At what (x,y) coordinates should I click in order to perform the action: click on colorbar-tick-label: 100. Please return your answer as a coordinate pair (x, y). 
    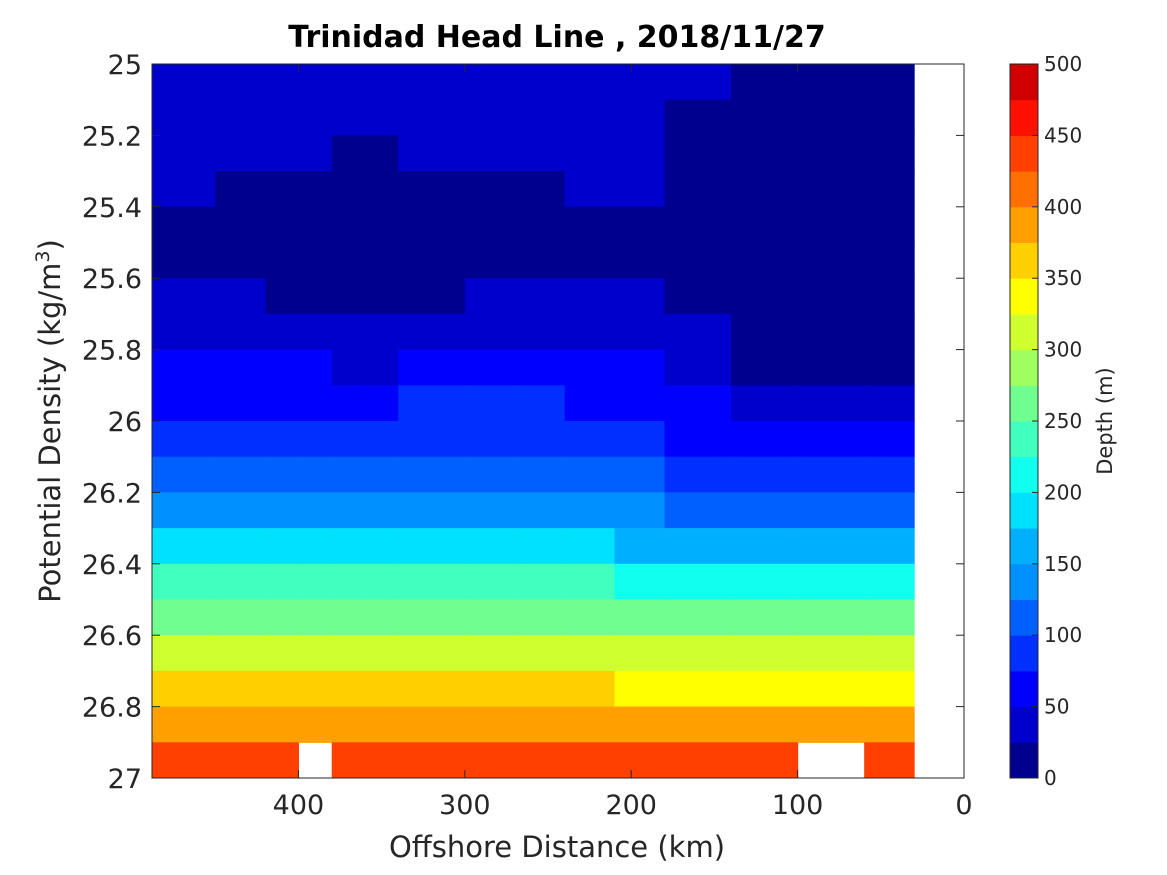
    Looking at the image, I should click on (1063, 635).